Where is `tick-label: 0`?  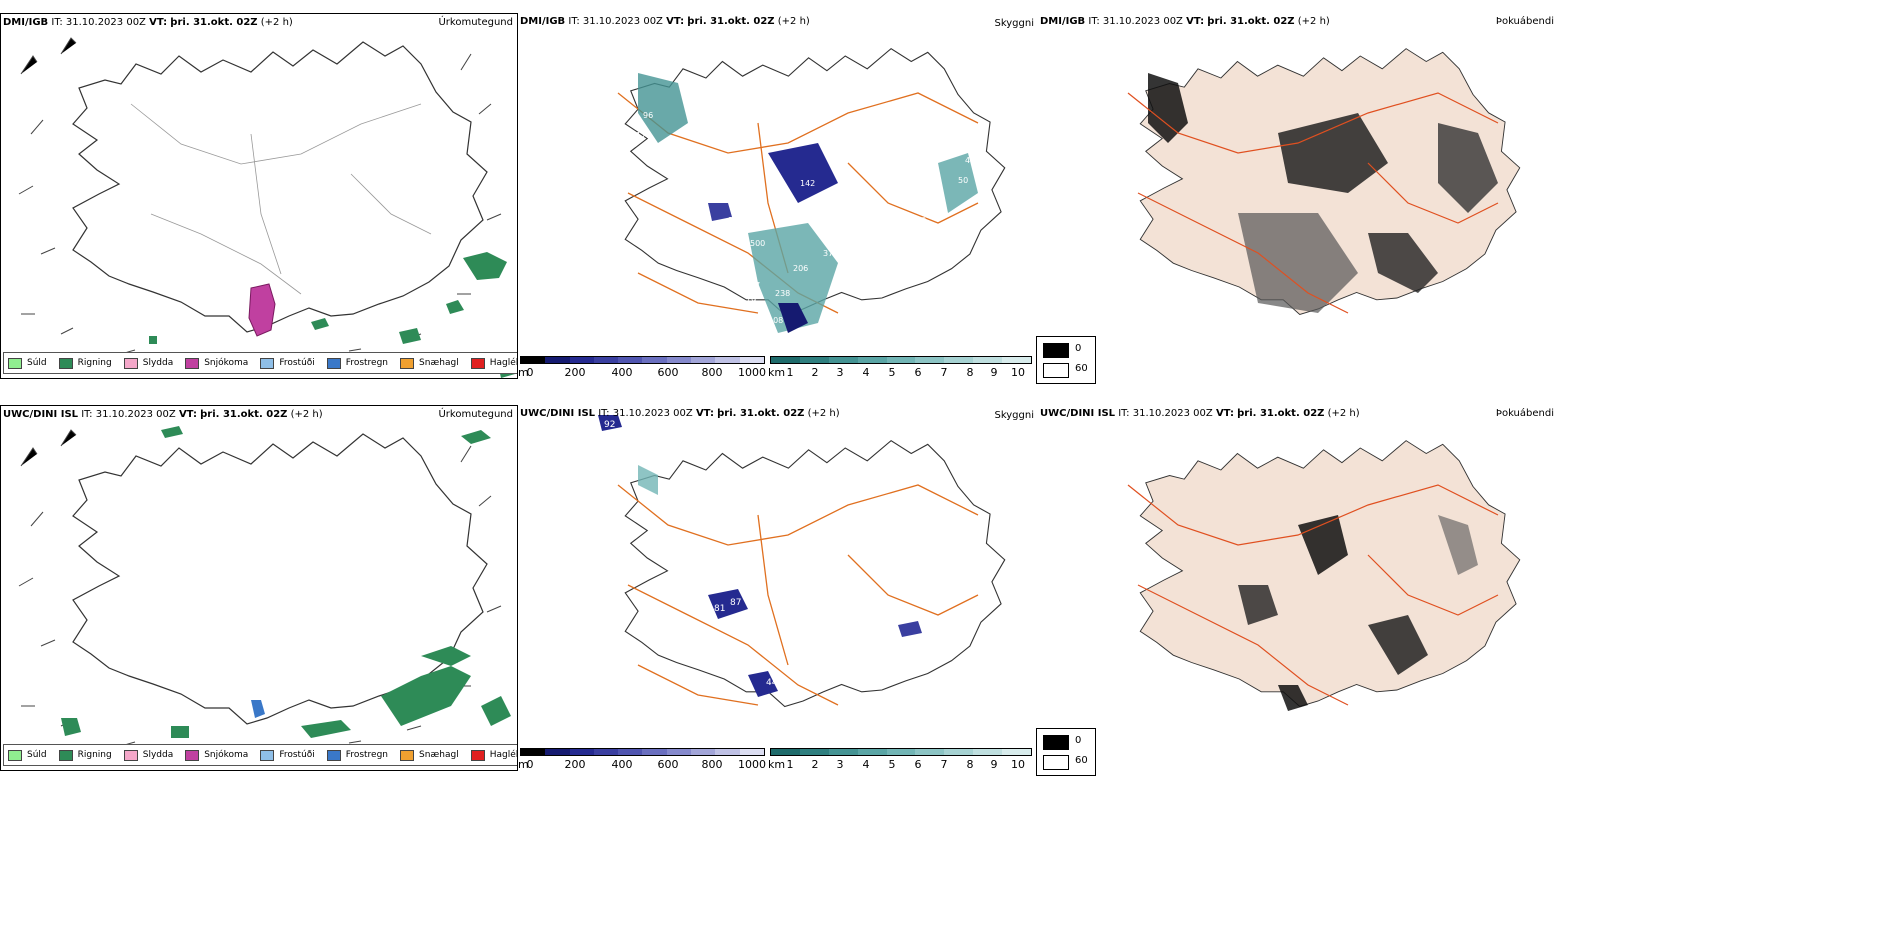 tick-label: 0 is located at coordinates (530, 372).